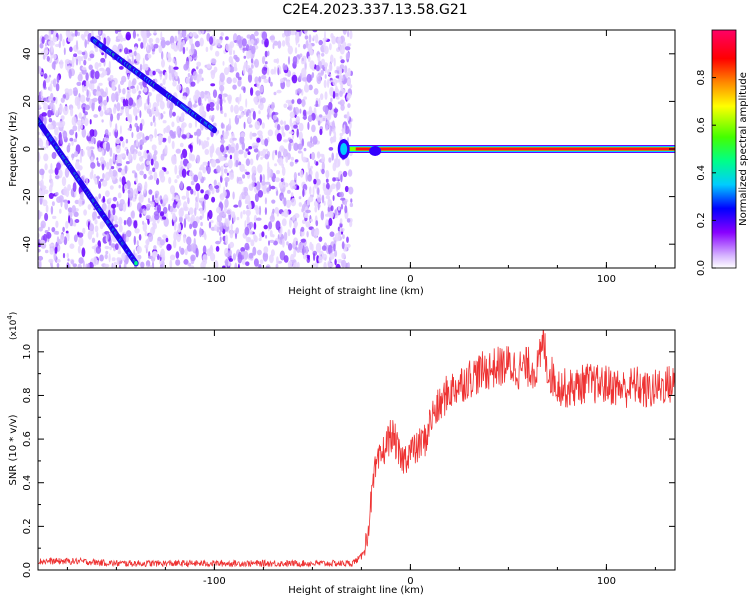 The image size is (750, 600). I want to click on colorbar-tick-label: 0.2, so click(701, 220).